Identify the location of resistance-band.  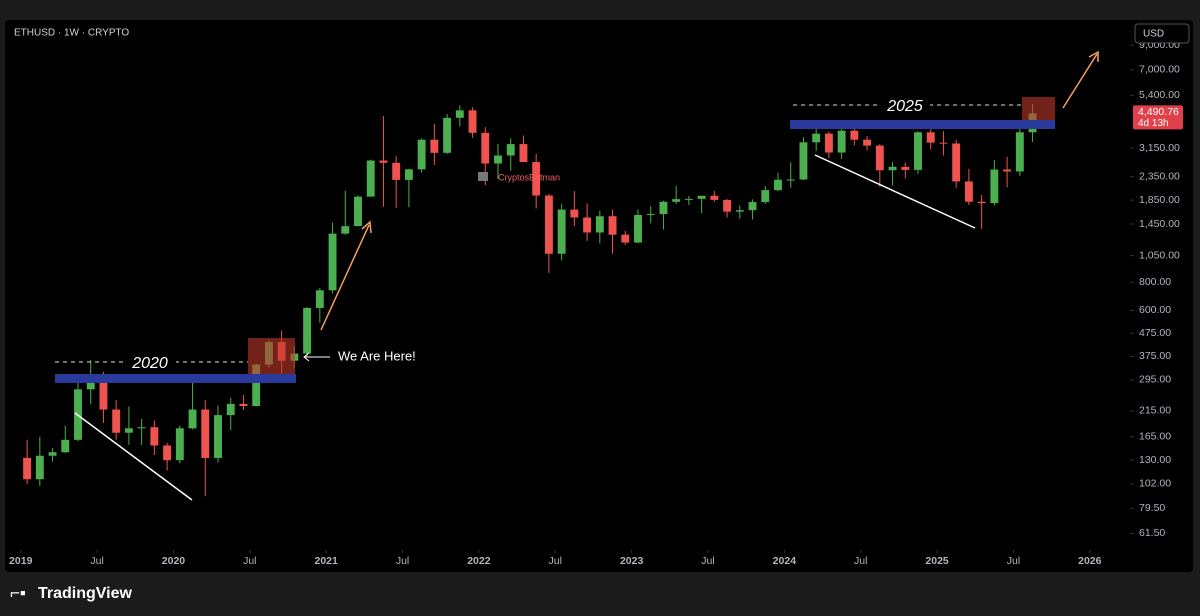
(922, 124).